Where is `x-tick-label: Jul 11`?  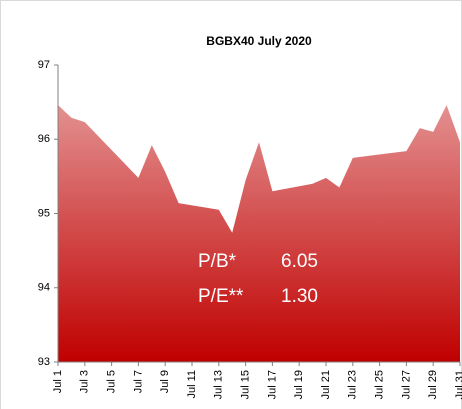 x-tick-label: Jul 11 is located at coordinates (192, 384).